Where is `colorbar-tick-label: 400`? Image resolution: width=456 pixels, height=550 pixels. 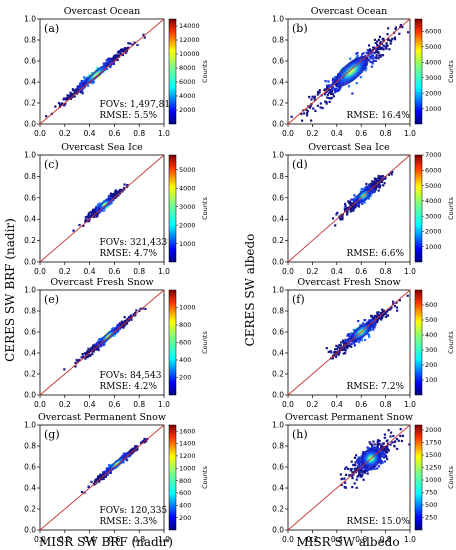 colorbar-tick-label: 400 is located at coordinates (185, 505).